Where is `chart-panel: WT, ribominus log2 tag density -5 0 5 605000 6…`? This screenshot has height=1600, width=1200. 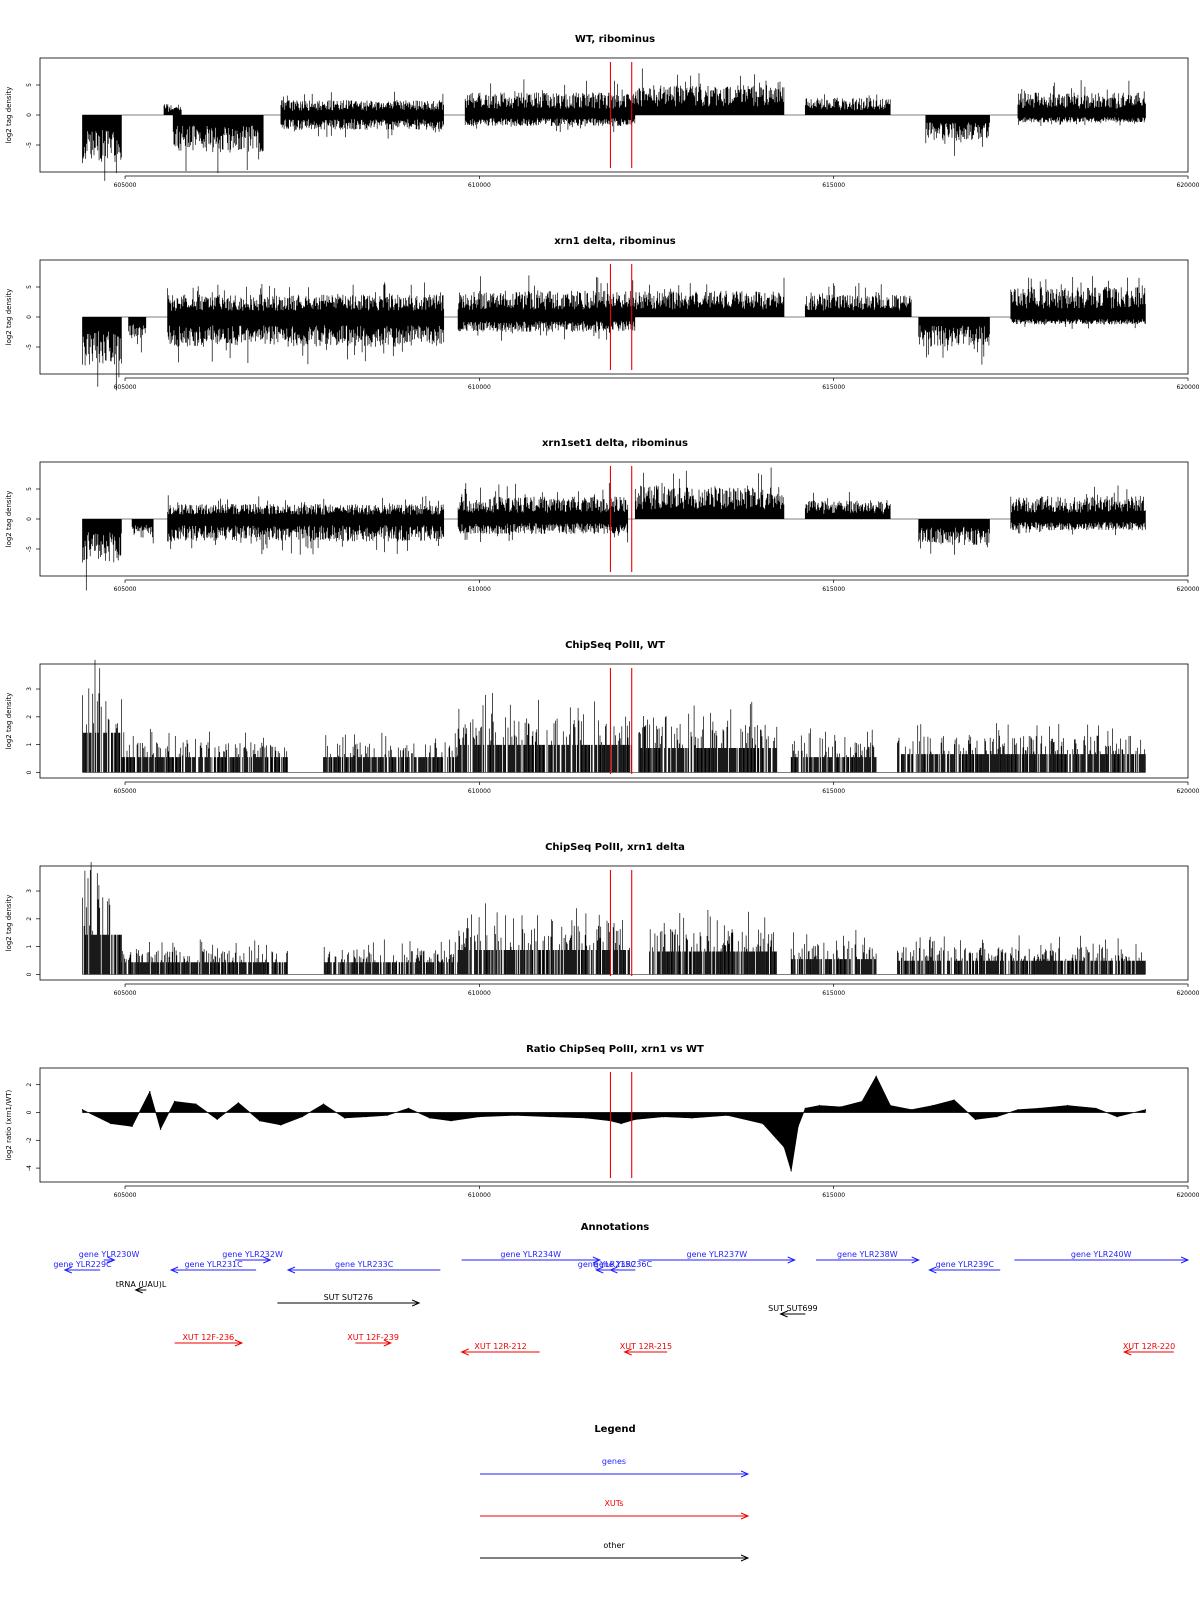
chart-panel: WT, ribominus log2 tag density -5 0 5 605000 6… is located at coordinates (602, 111).